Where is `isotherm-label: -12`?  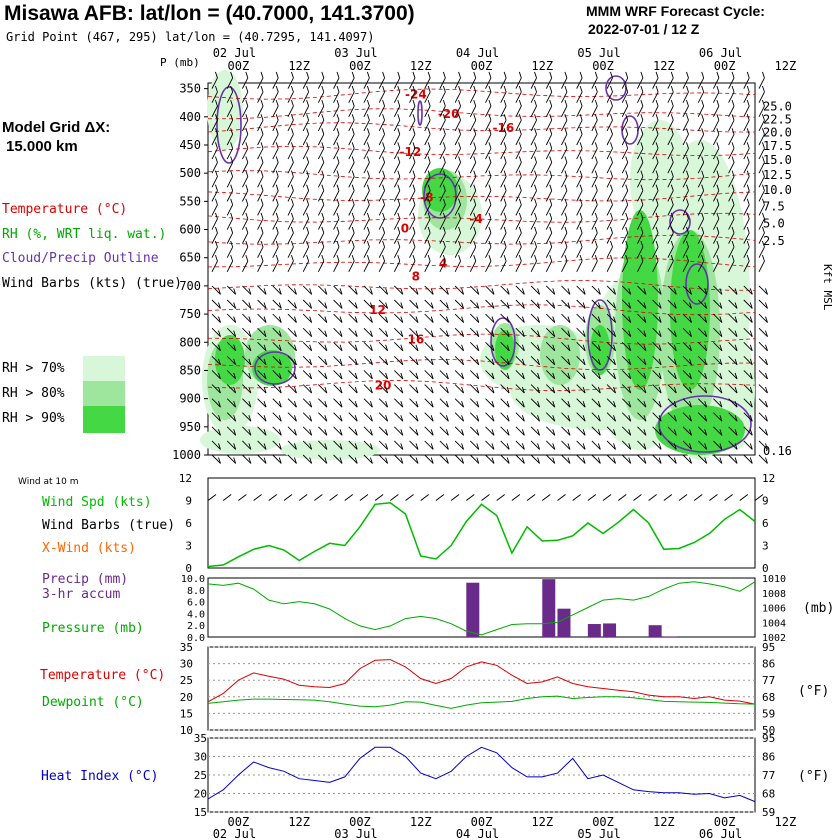 isotherm-label: -12 is located at coordinates (411, 152).